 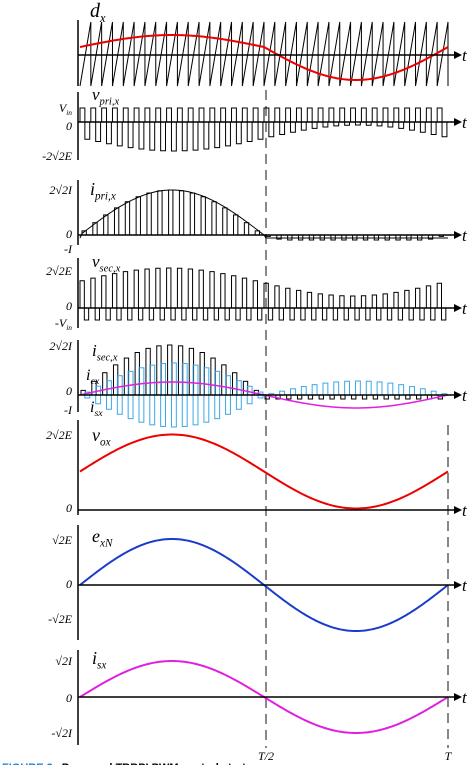 What do you see at coordinates (60, 619) in the screenshot?
I see `tick-label: -√2E` at bounding box center [60, 619].